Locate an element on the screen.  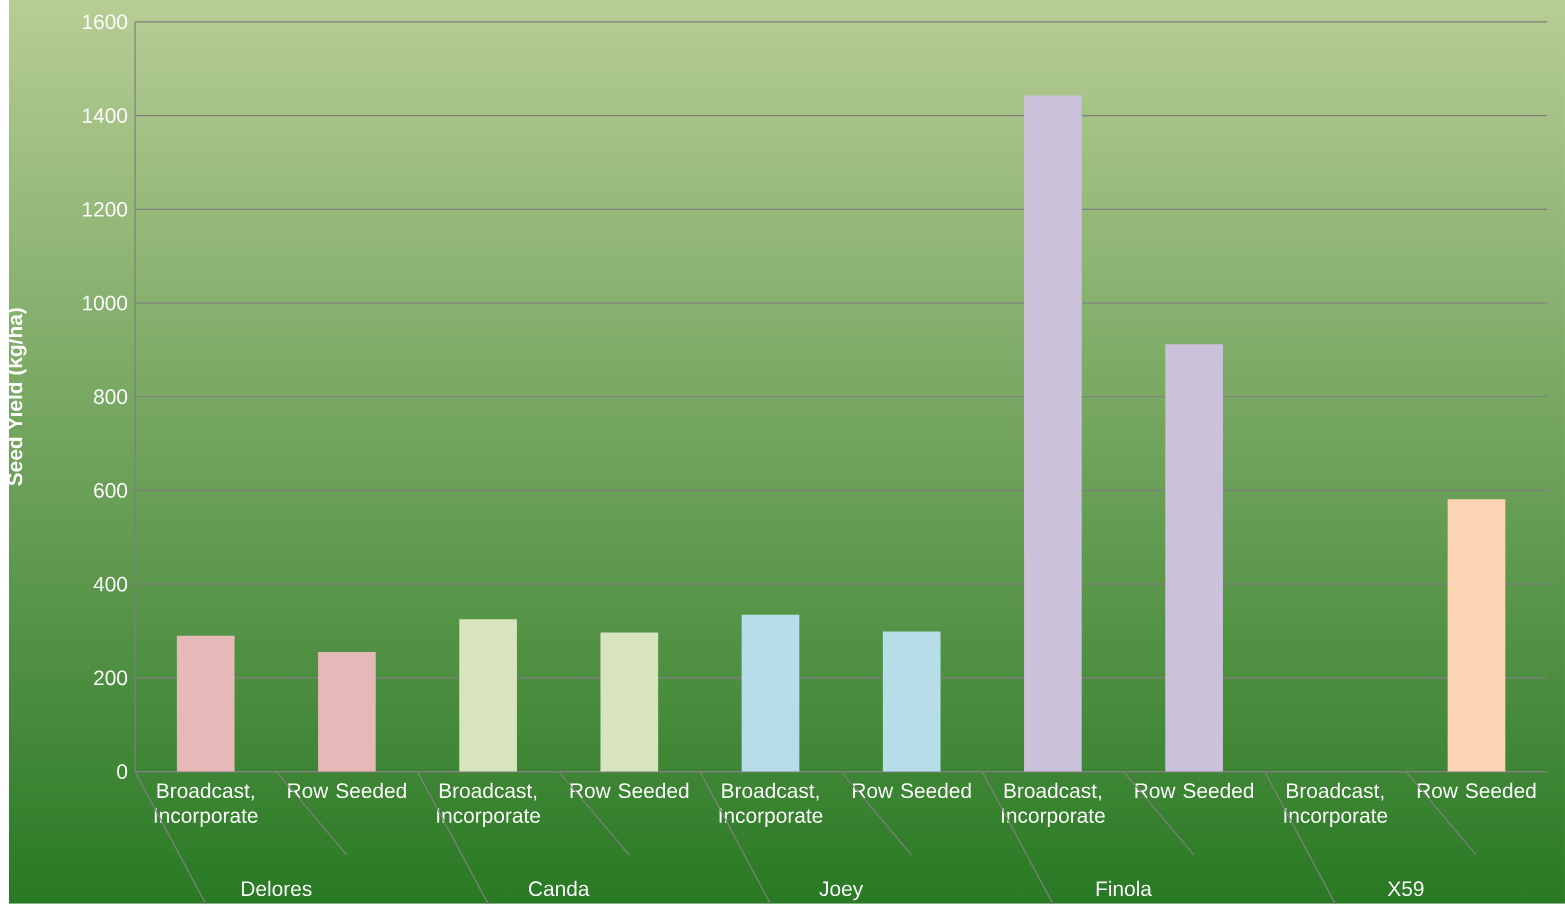
text: Canda is located at coordinates (559, 888).